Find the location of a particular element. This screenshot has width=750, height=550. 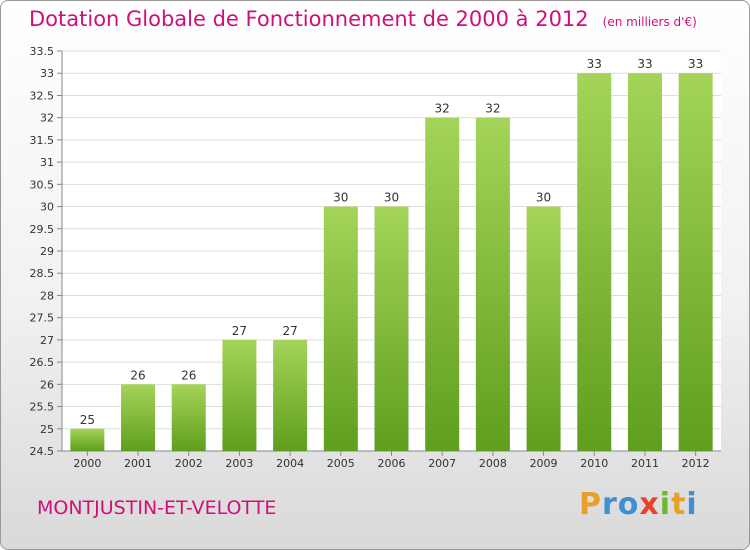

logo-letter: r is located at coordinates (610, 504).